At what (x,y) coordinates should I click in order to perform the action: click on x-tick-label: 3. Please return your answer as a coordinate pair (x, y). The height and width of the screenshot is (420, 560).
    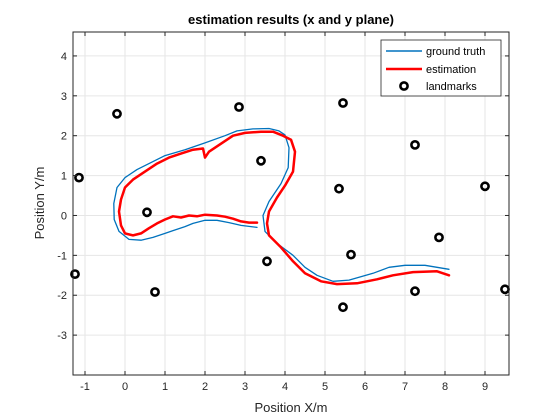
    Looking at the image, I should click on (245, 387).